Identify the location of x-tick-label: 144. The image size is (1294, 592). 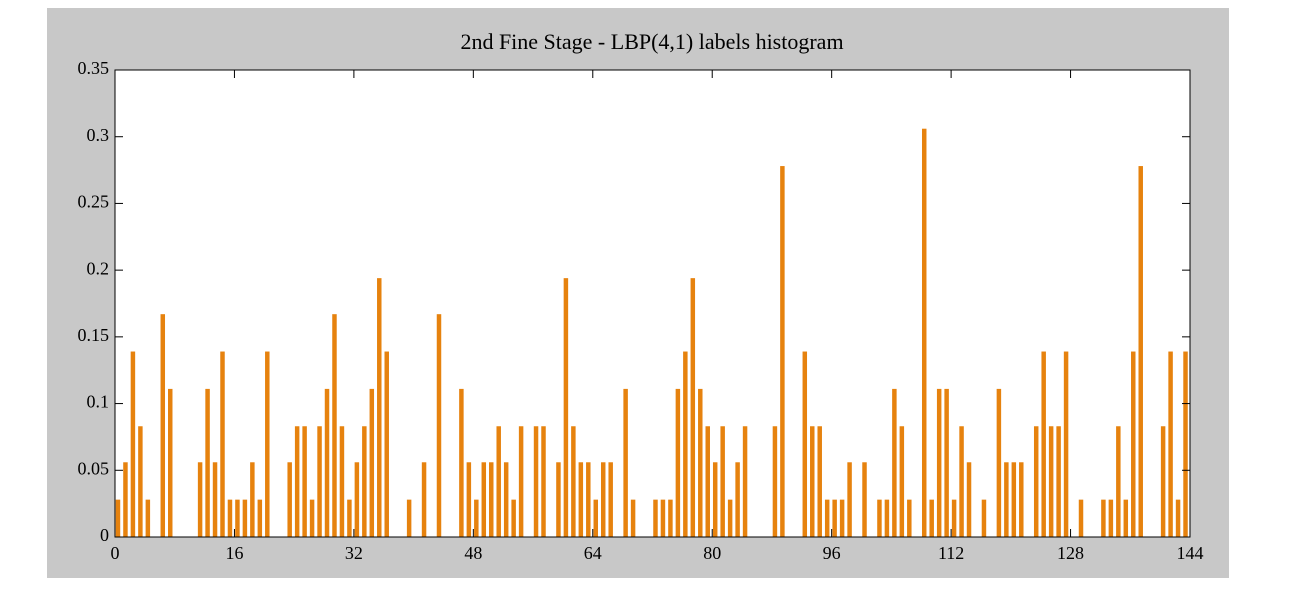
(1190, 553).